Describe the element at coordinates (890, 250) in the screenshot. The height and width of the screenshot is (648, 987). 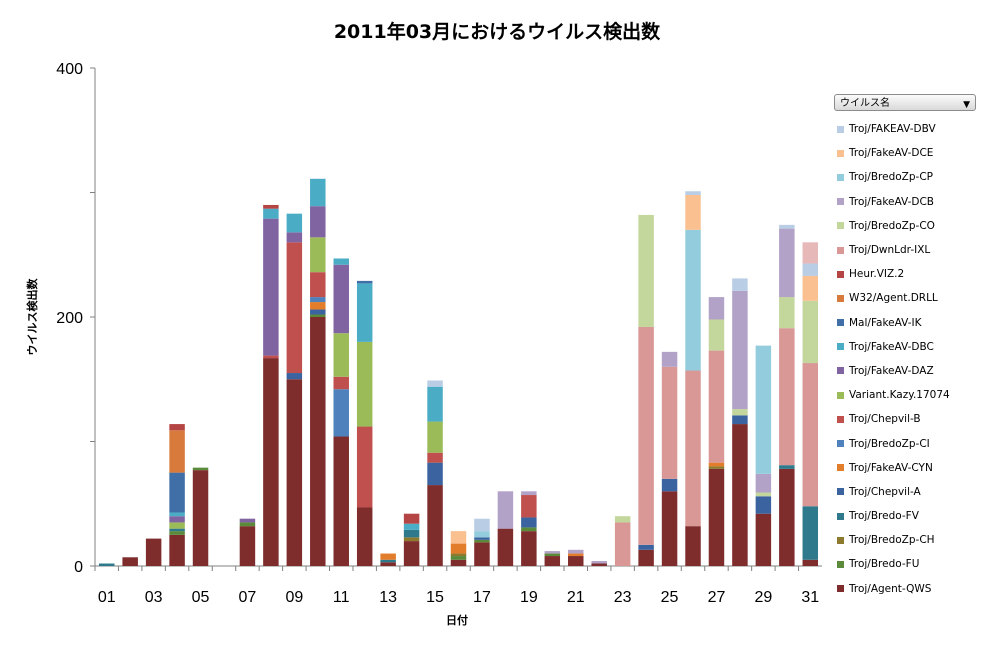
I see `legend-label: Troj/DwnLdr-IXL` at that location.